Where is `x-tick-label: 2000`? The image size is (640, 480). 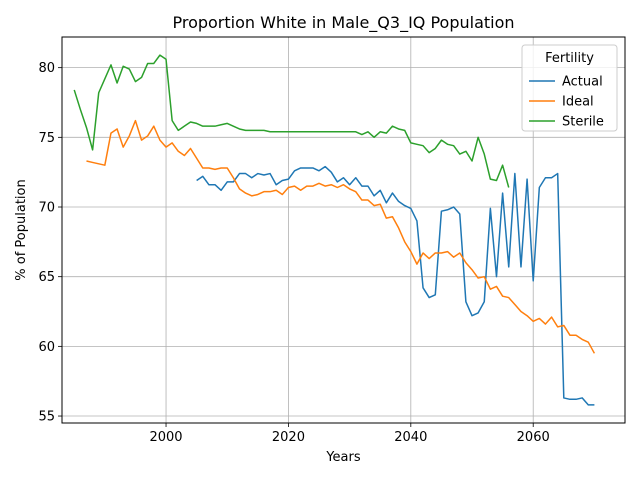 x-tick-label: 2000 is located at coordinates (165, 437).